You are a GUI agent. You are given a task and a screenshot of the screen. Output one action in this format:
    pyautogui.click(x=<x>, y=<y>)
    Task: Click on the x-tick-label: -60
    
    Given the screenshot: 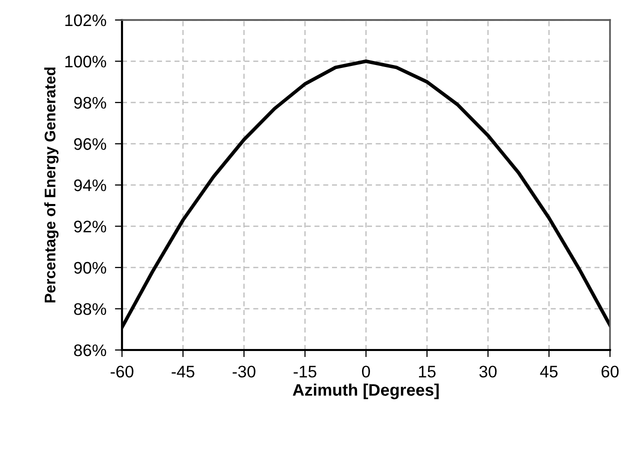 What is the action you would take?
    pyautogui.click(x=122, y=372)
    